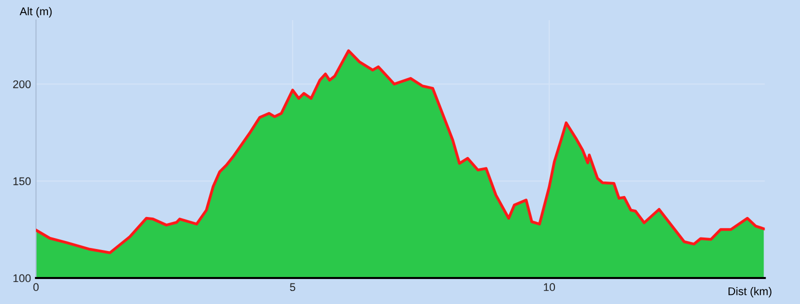  Describe the element at coordinates (549, 287) in the screenshot. I see `x-tick-label: 10` at that location.